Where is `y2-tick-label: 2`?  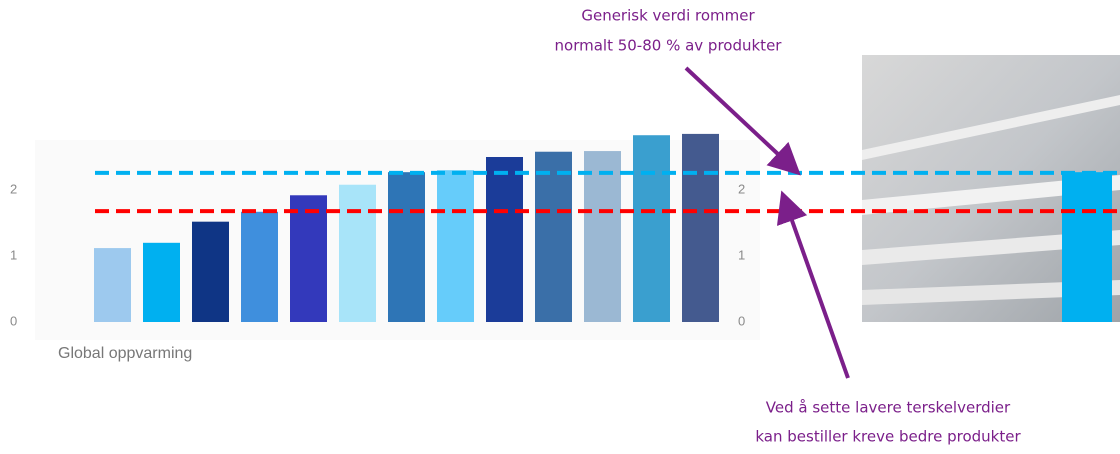
y2-tick-label: 2 is located at coordinates (741, 188).